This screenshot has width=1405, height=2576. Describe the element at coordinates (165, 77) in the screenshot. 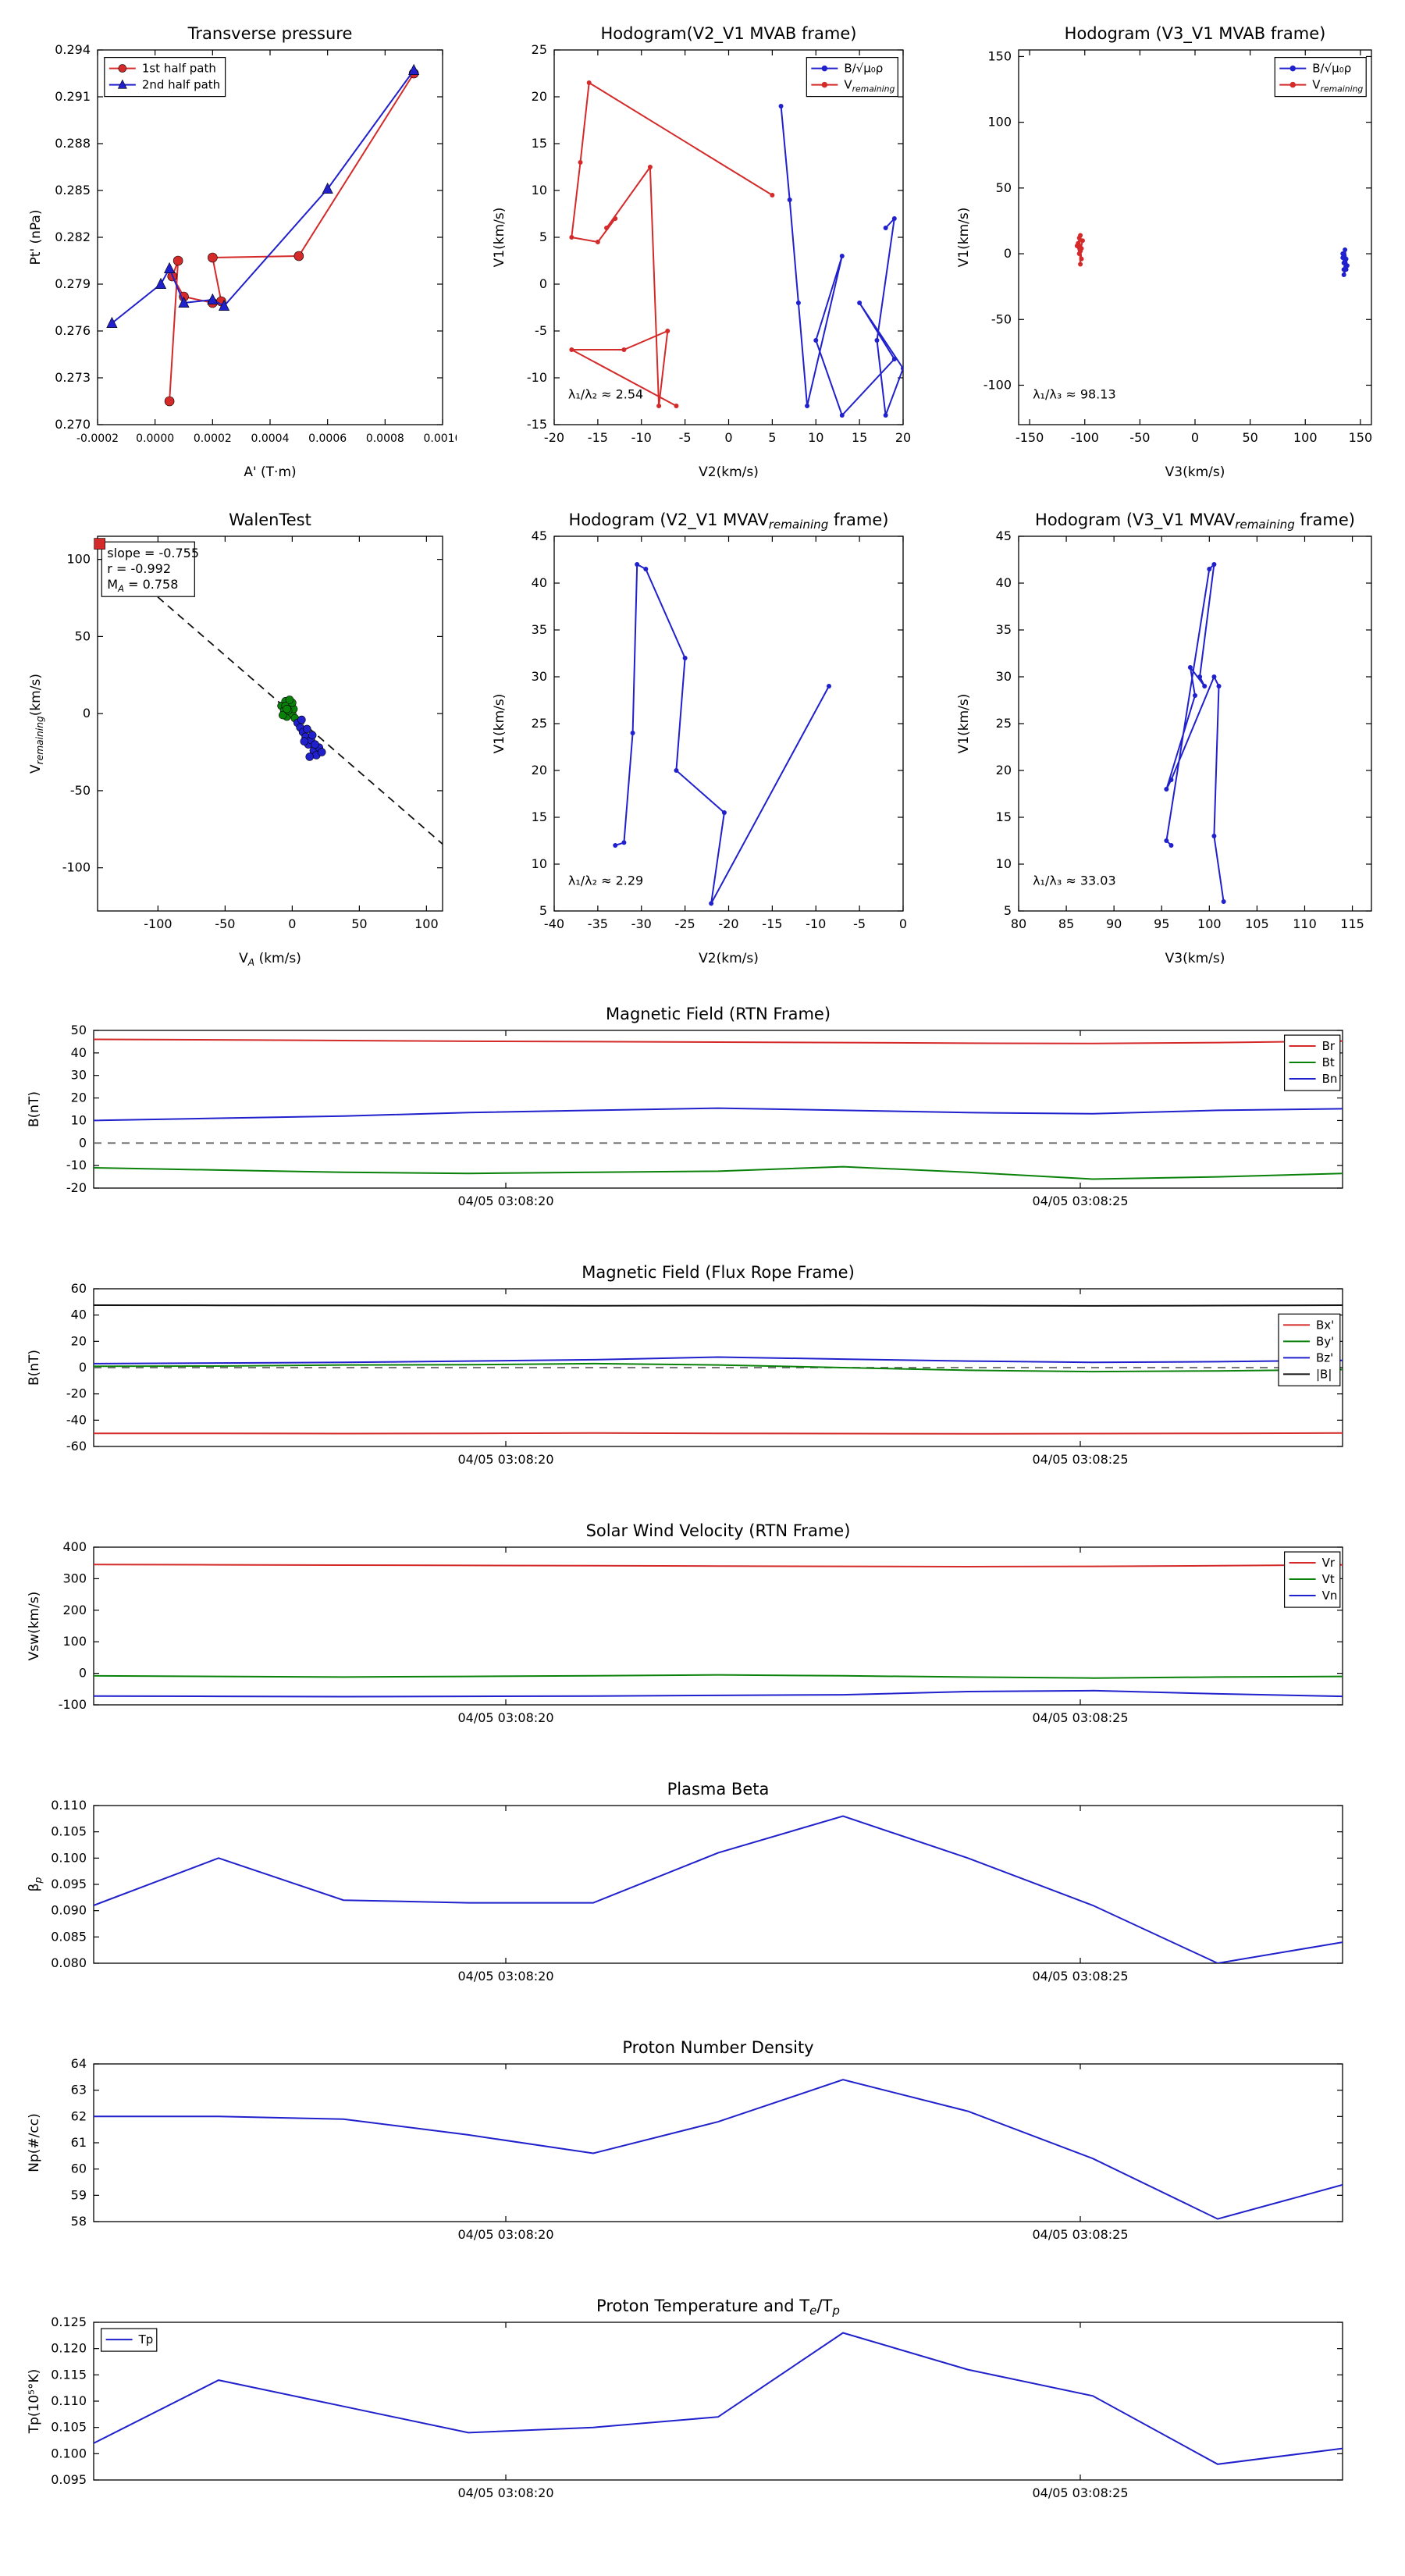

I see `transverse-pressure-legend: 1st half path 2nd half path` at that location.